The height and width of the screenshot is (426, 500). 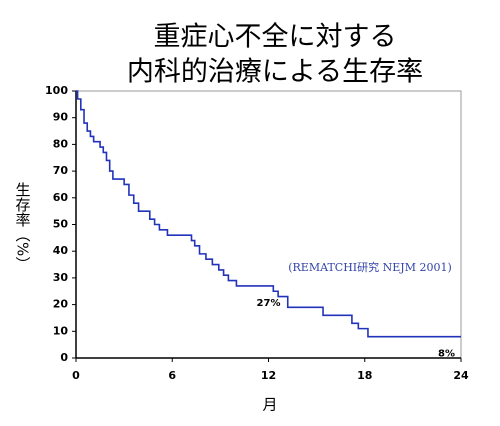 What do you see at coordinates (61, 250) in the screenshot?
I see `y-tick-label: 40` at bounding box center [61, 250].